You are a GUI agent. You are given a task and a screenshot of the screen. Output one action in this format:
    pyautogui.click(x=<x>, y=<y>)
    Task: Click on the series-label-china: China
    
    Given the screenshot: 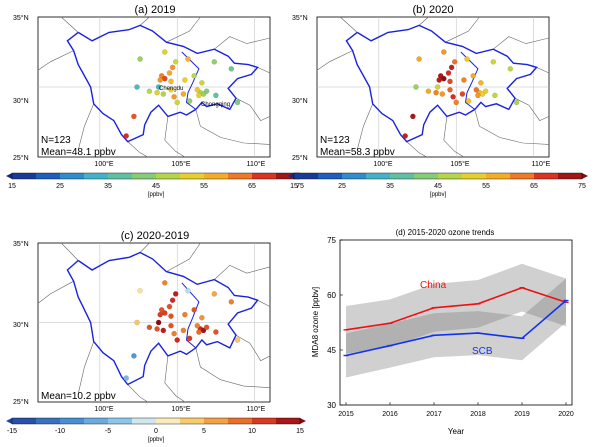 What is the action you would take?
    pyautogui.click(x=433, y=285)
    